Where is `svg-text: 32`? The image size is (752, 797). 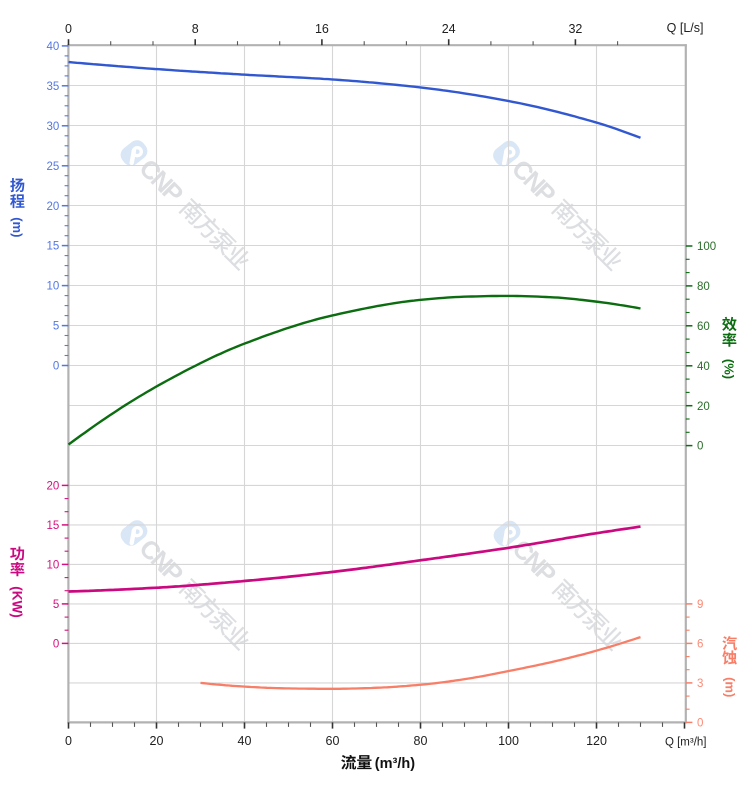 svg-text: 32 is located at coordinates (575, 29).